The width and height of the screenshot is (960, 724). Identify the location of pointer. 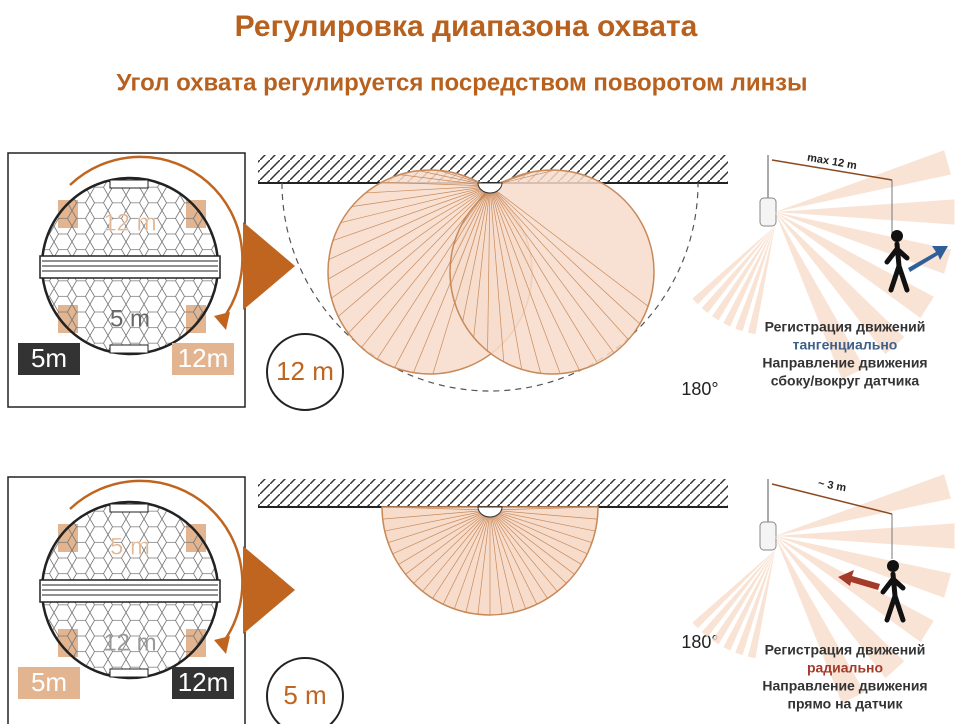
(269, 590).